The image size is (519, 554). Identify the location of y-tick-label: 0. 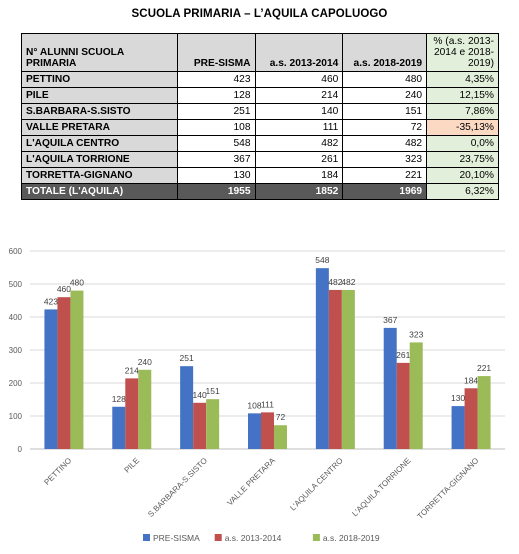
(20, 449).